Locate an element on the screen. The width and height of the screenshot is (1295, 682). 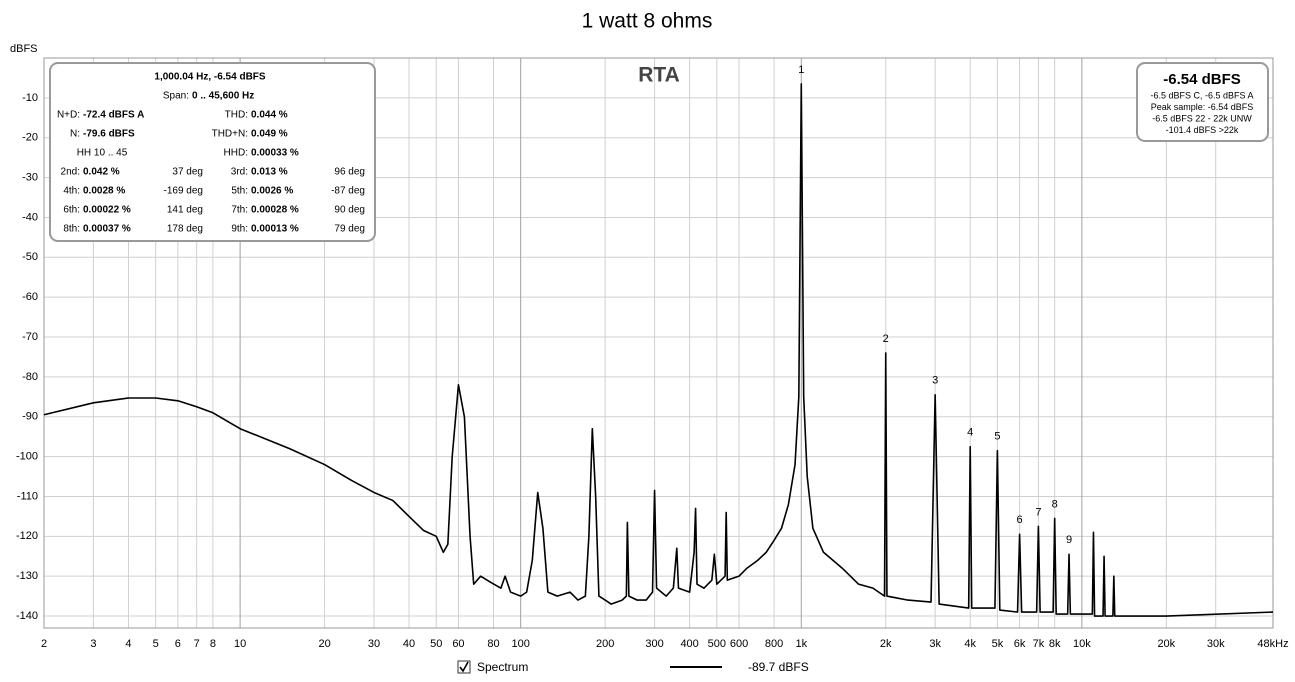
info-text: 0.049 % is located at coordinates (269, 134).